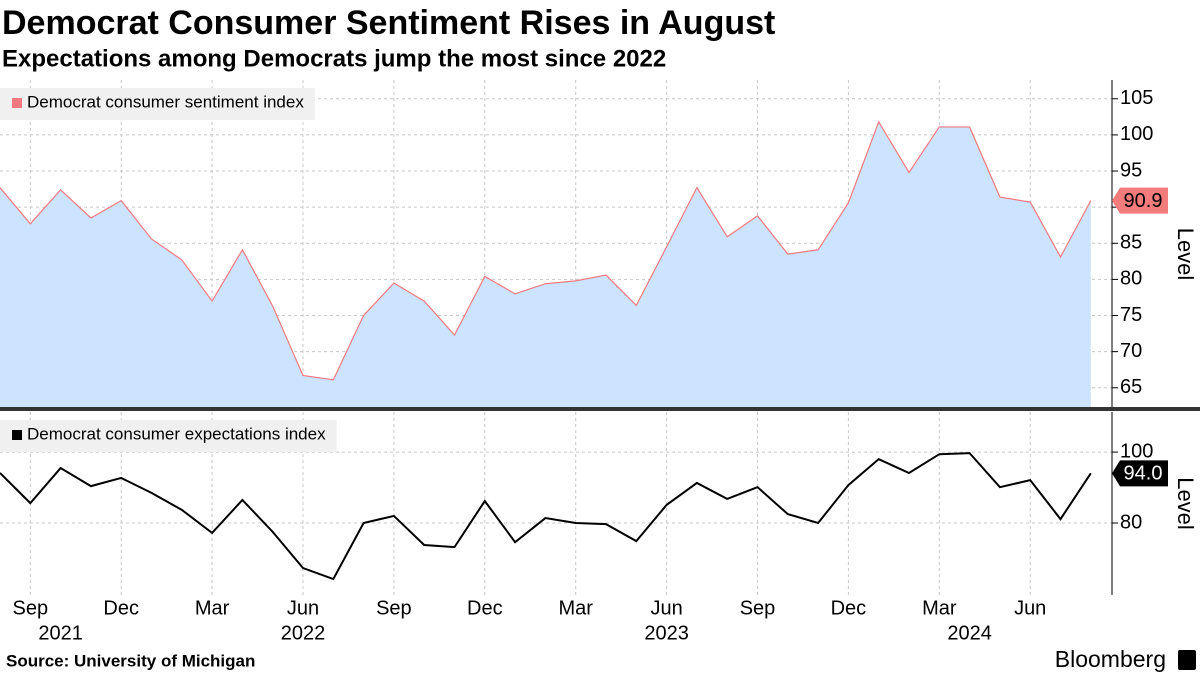  I want to click on legend-label: Democrat consumer expectations index, so click(176, 433).